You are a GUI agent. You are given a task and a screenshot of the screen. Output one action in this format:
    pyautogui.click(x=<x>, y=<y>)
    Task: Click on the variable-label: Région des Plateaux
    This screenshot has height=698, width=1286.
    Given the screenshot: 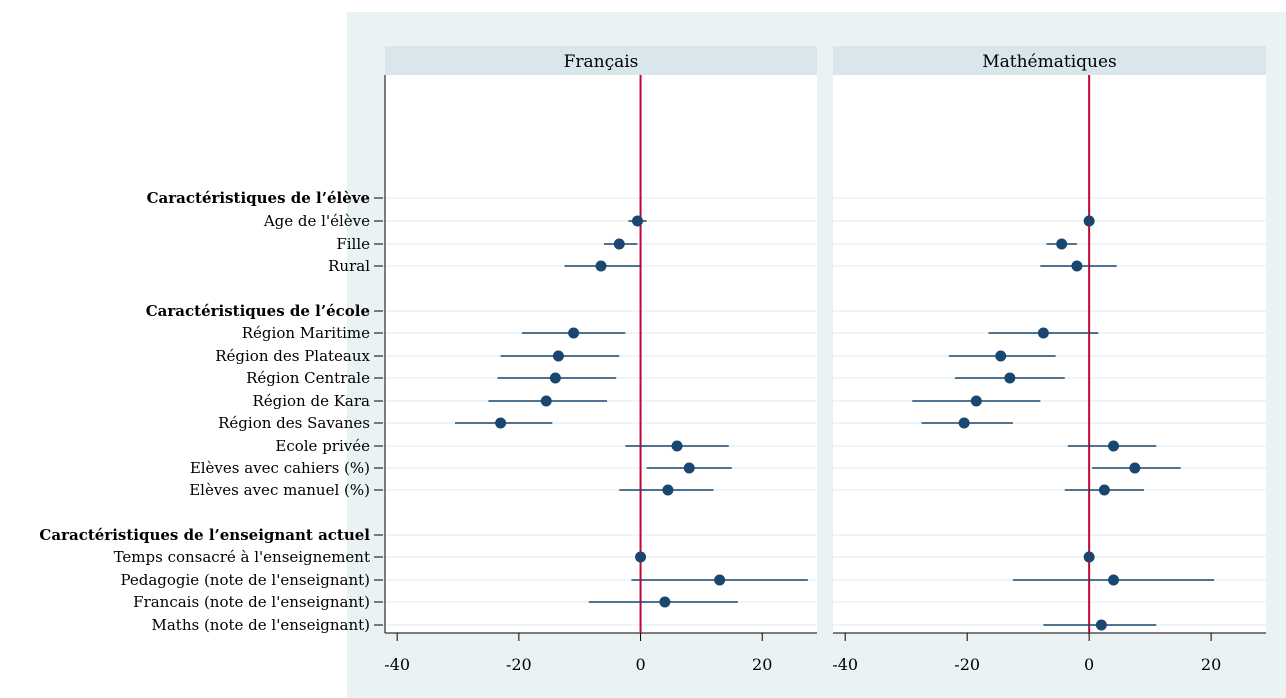 What is the action you would take?
    pyautogui.click(x=292, y=356)
    